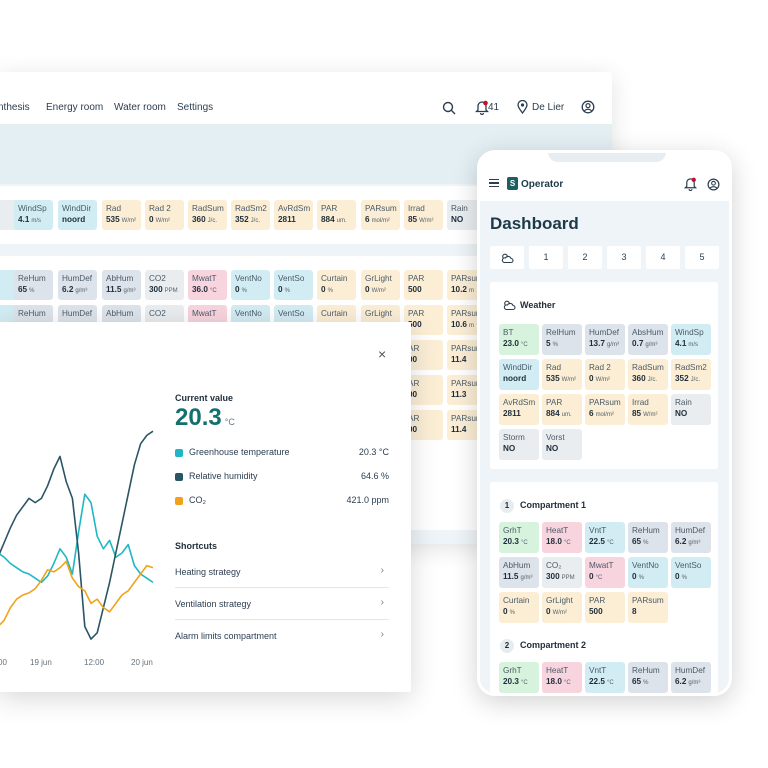 This screenshot has height=768, width=768. I want to click on trend-chart, so click(79, 527).